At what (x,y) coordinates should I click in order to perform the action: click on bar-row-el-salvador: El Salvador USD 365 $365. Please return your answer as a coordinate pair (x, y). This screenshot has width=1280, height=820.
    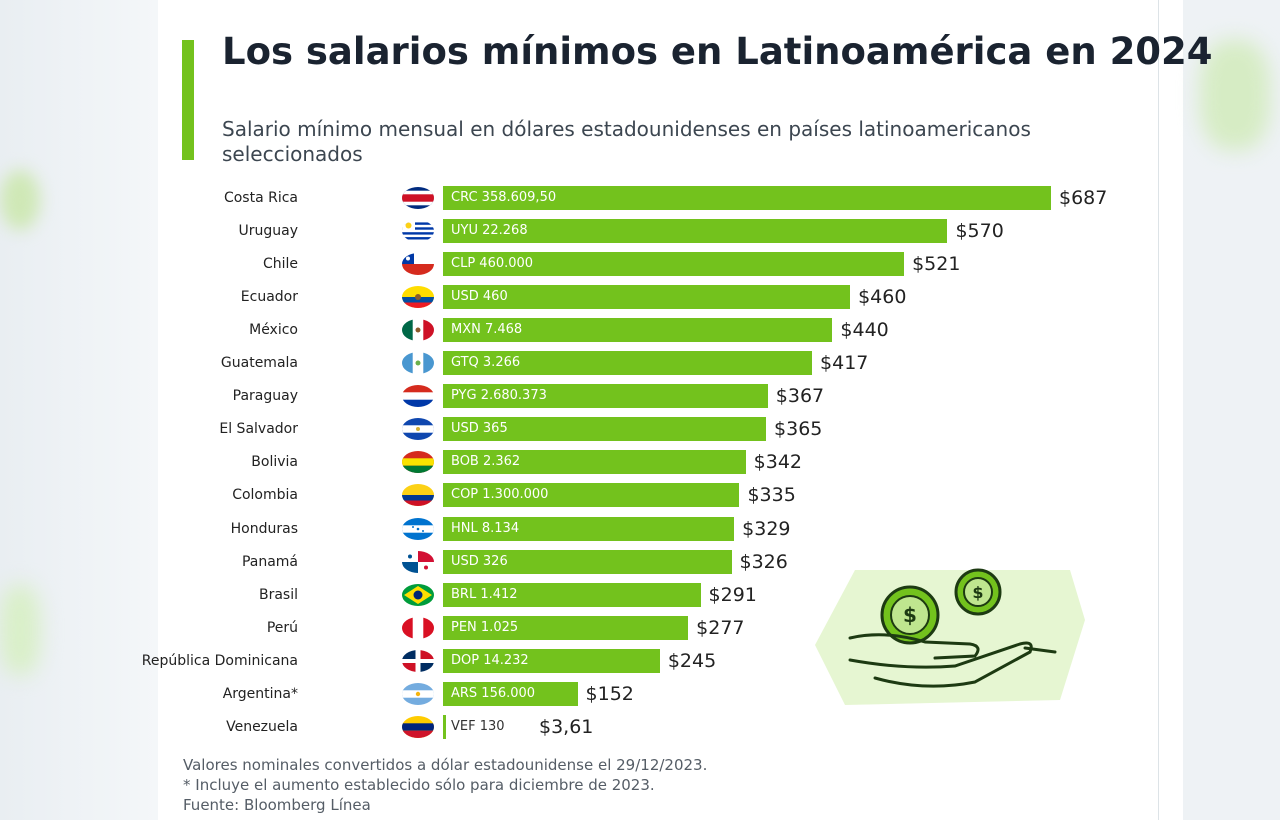
    Looking at the image, I should click on (579, 429).